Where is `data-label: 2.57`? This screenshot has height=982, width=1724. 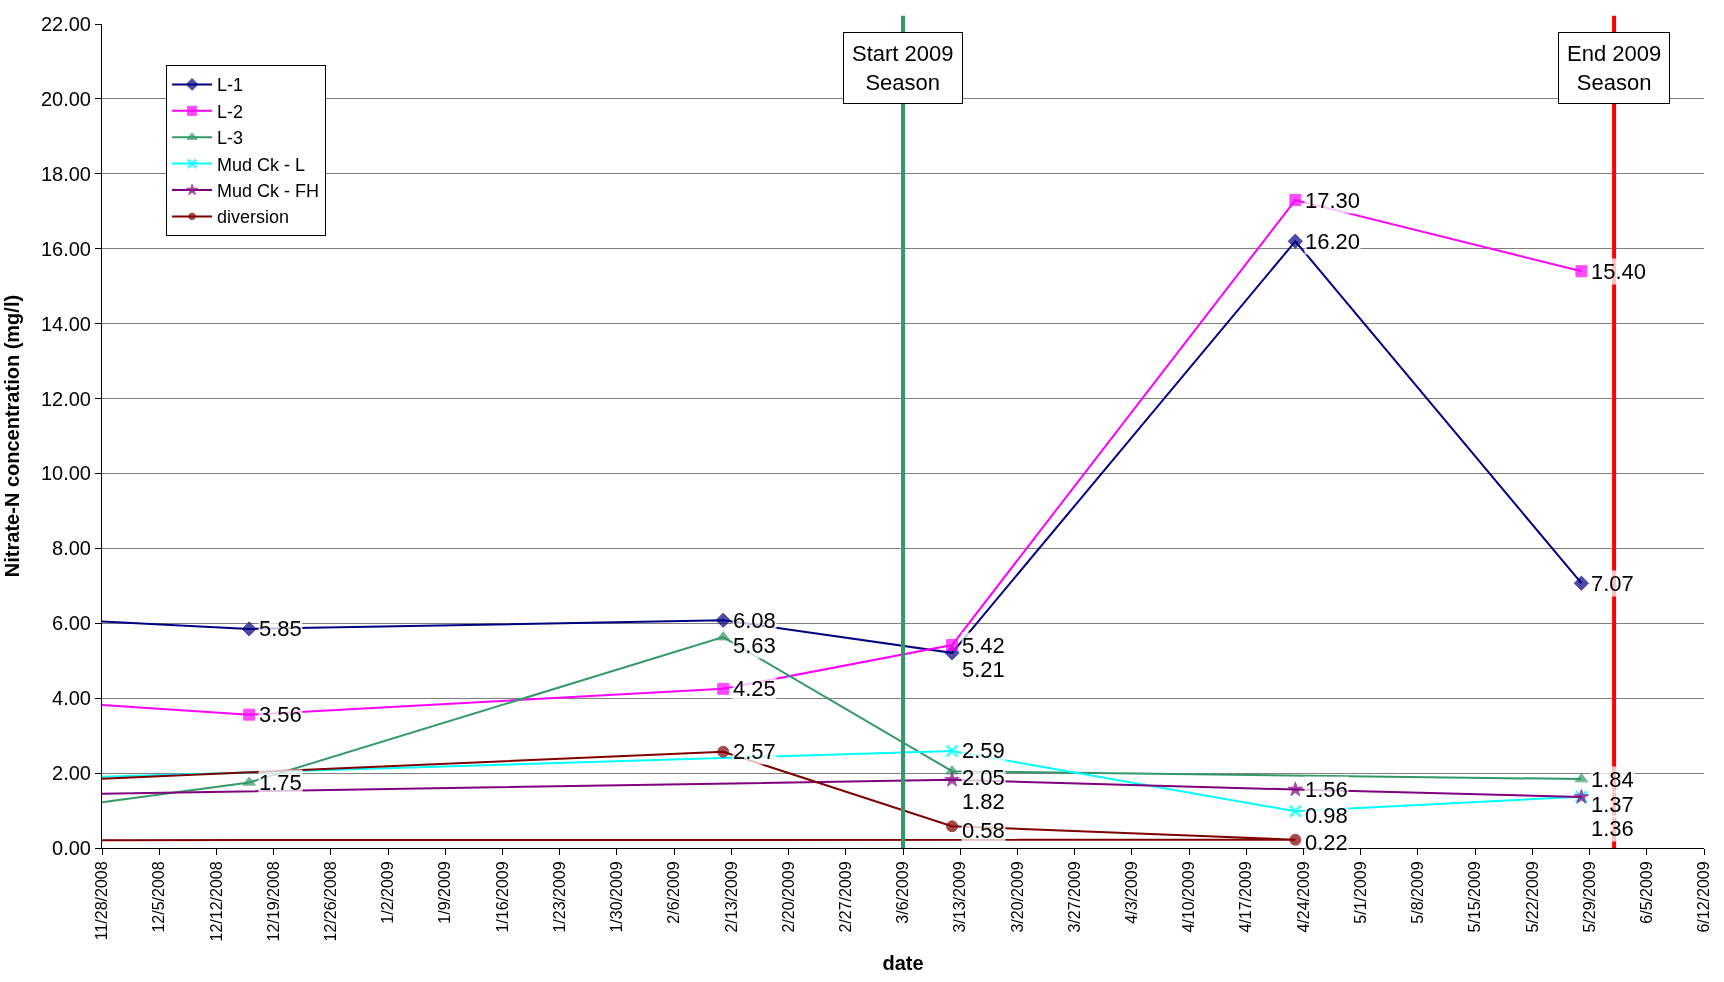 data-label: 2.57 is located at coordinates (754, 751).